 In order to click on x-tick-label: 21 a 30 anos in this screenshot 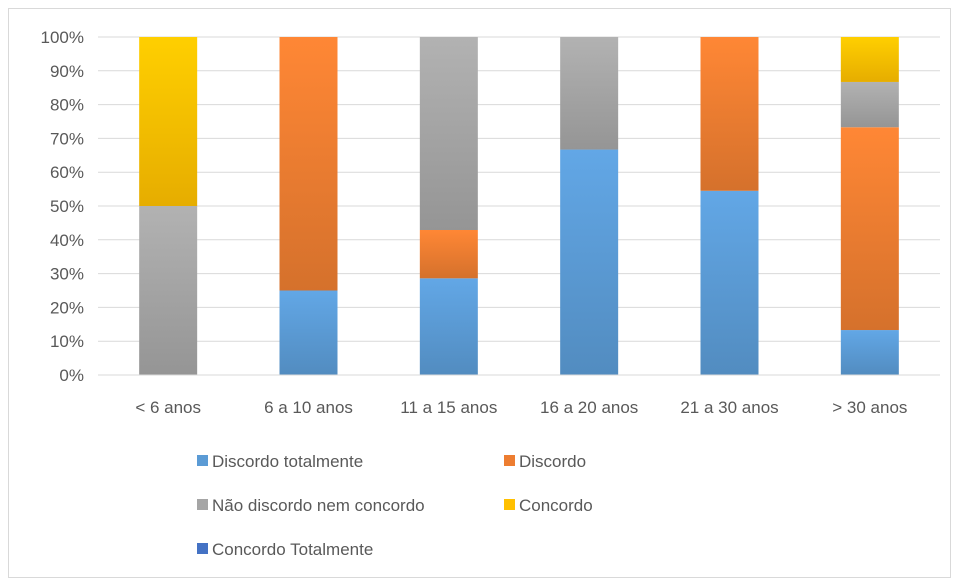, I will do `click(729, 407)`.